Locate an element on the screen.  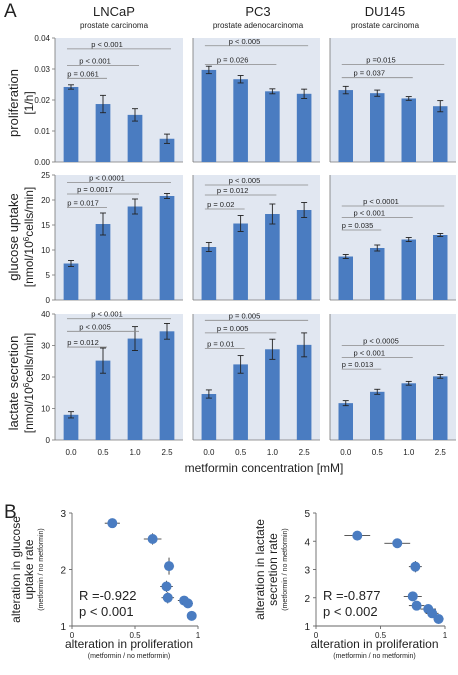
y-axis-label-line2: secretion rate is located at coordinates (273, 569).